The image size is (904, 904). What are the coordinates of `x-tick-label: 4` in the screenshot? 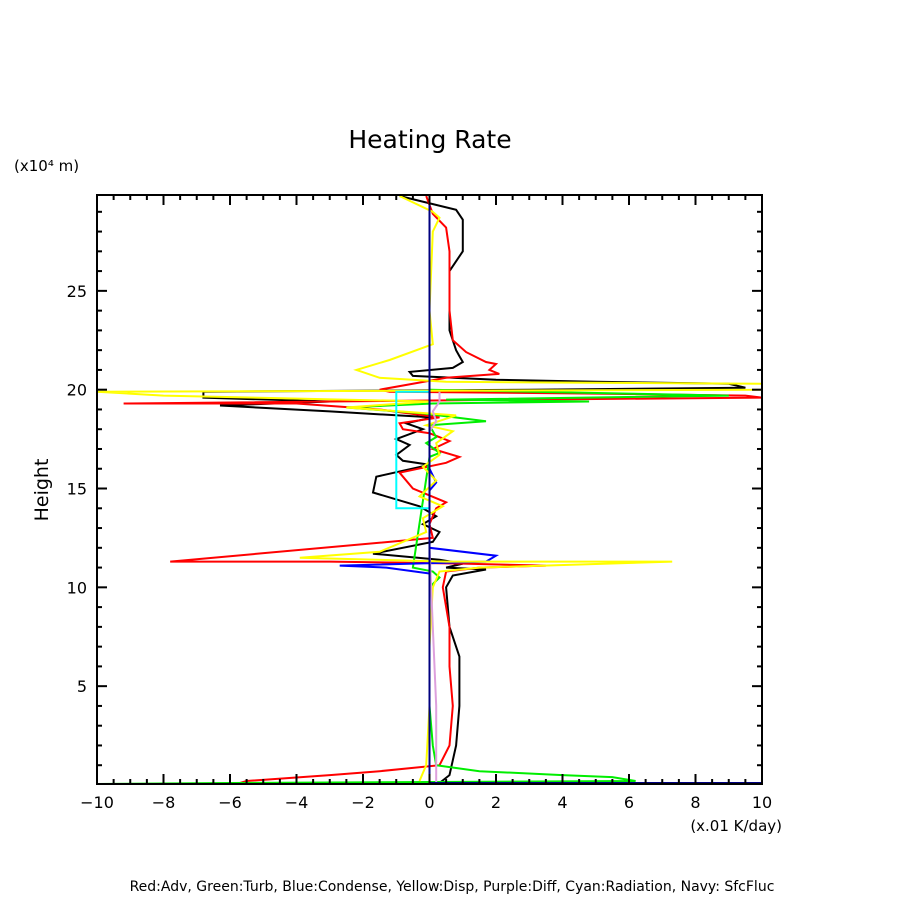 It's located at (562, 802).